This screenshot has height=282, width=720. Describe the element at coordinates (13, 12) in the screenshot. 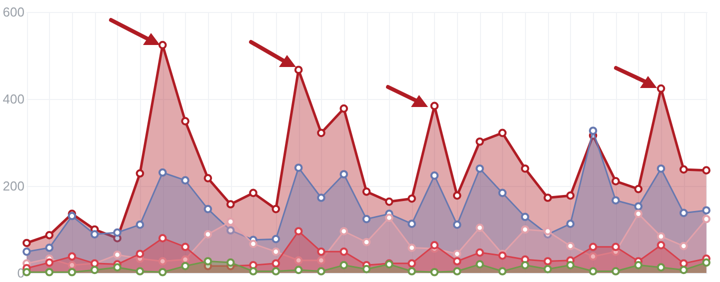

I see `y-tick-label: 600` at that location.